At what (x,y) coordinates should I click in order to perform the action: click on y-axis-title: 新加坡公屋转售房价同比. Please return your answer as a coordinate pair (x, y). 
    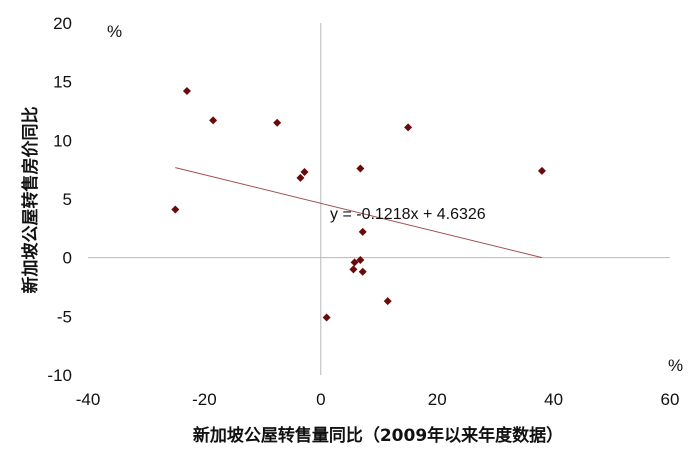
    Looking at the image, I should click on (30, 200).